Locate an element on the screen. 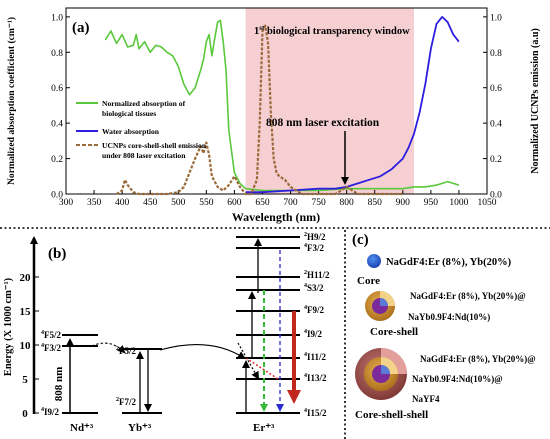 This screenshot has height=439, width=550. core-shell-shell-line1: NaGdF4:Er (8%), Yb(20%)@ is located at coordinates (478, 359).